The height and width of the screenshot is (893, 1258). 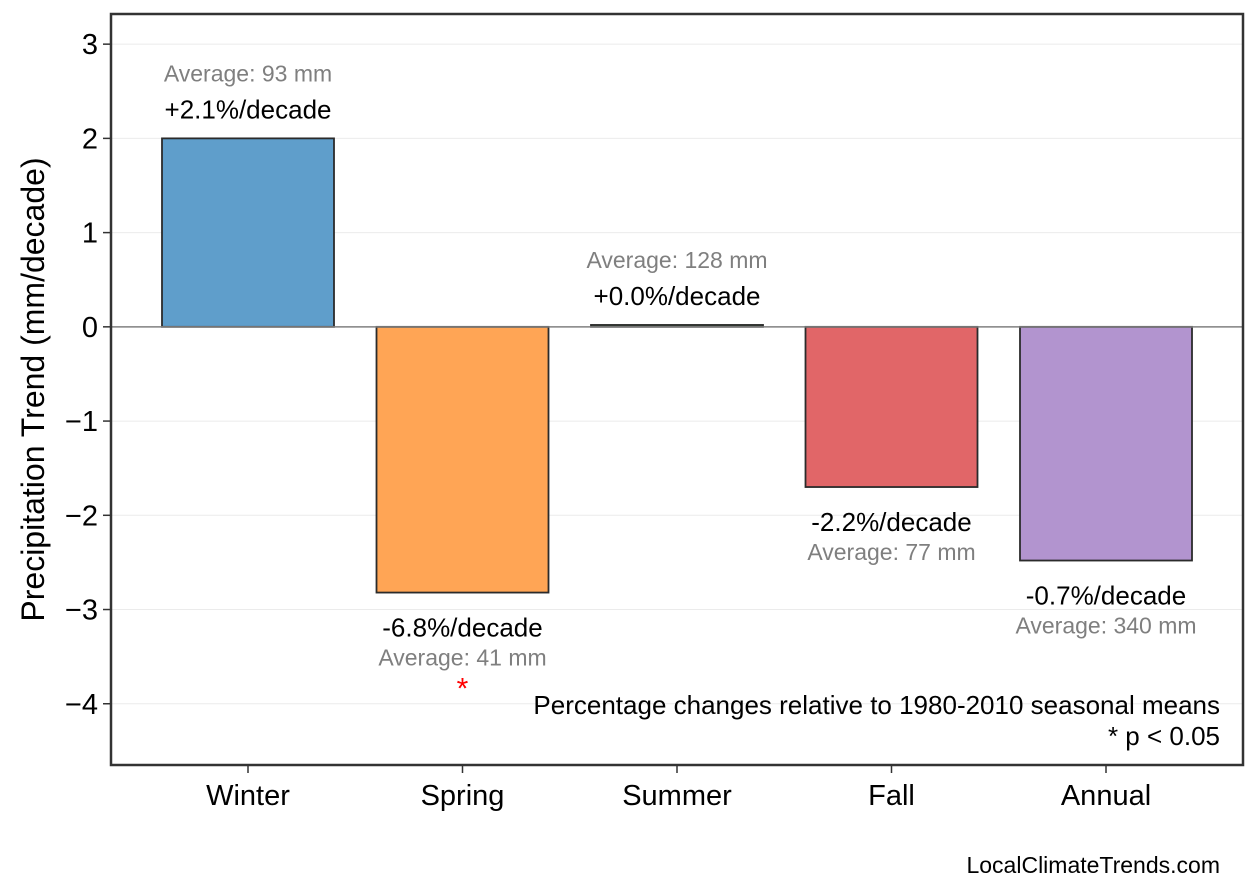 I want to click on x-tick-label-annual: Annual, so click(x=1106, y=796).